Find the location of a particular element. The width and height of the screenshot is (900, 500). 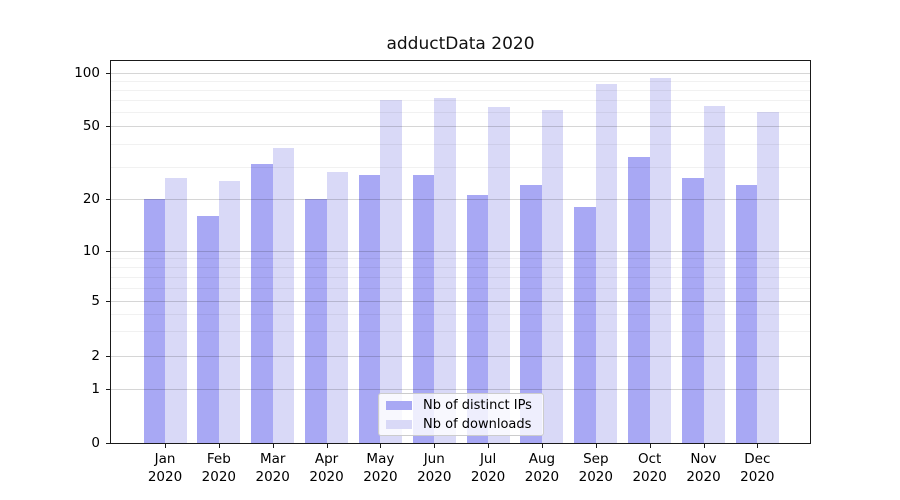

legend-item: Nb of downloads is located at coordinates (464, 424).